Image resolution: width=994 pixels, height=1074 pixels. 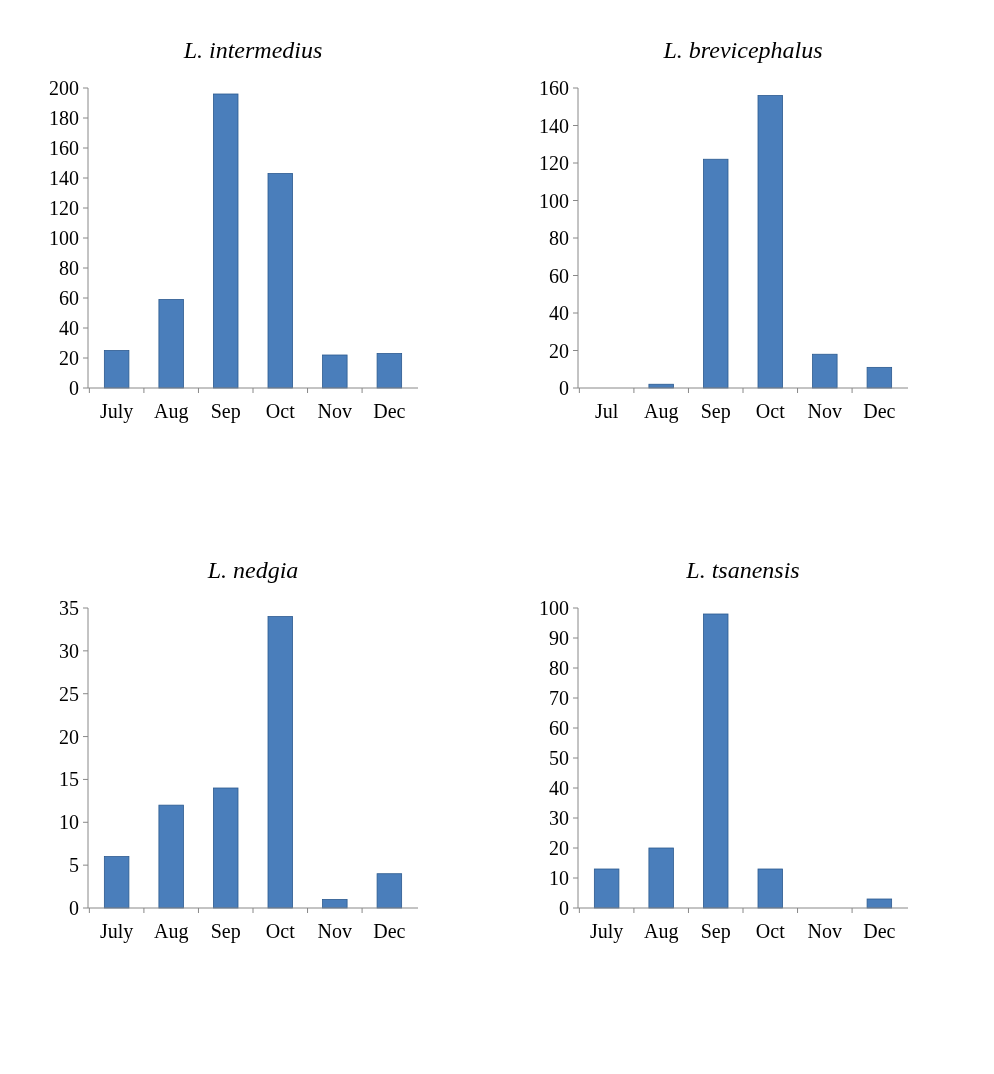 What do you see at coordinates (606, 411) in the screenshot?
I see `x-tick-label: Jul` at bounding box center [606, 411].